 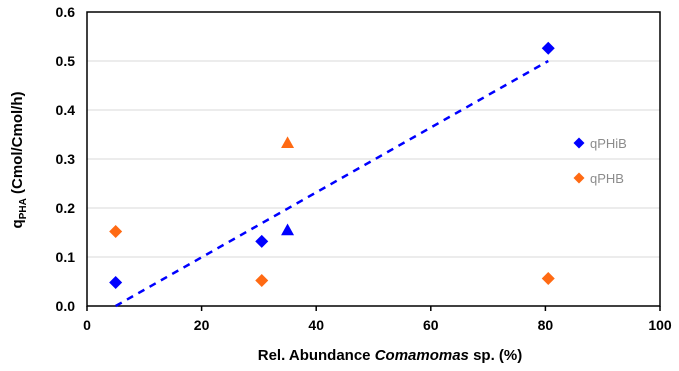 What do you see at coordinates (495, 355) in the screenshot?
I see `x-axis-title-part-3: sp. (%)` at bounding box center [495, 355].